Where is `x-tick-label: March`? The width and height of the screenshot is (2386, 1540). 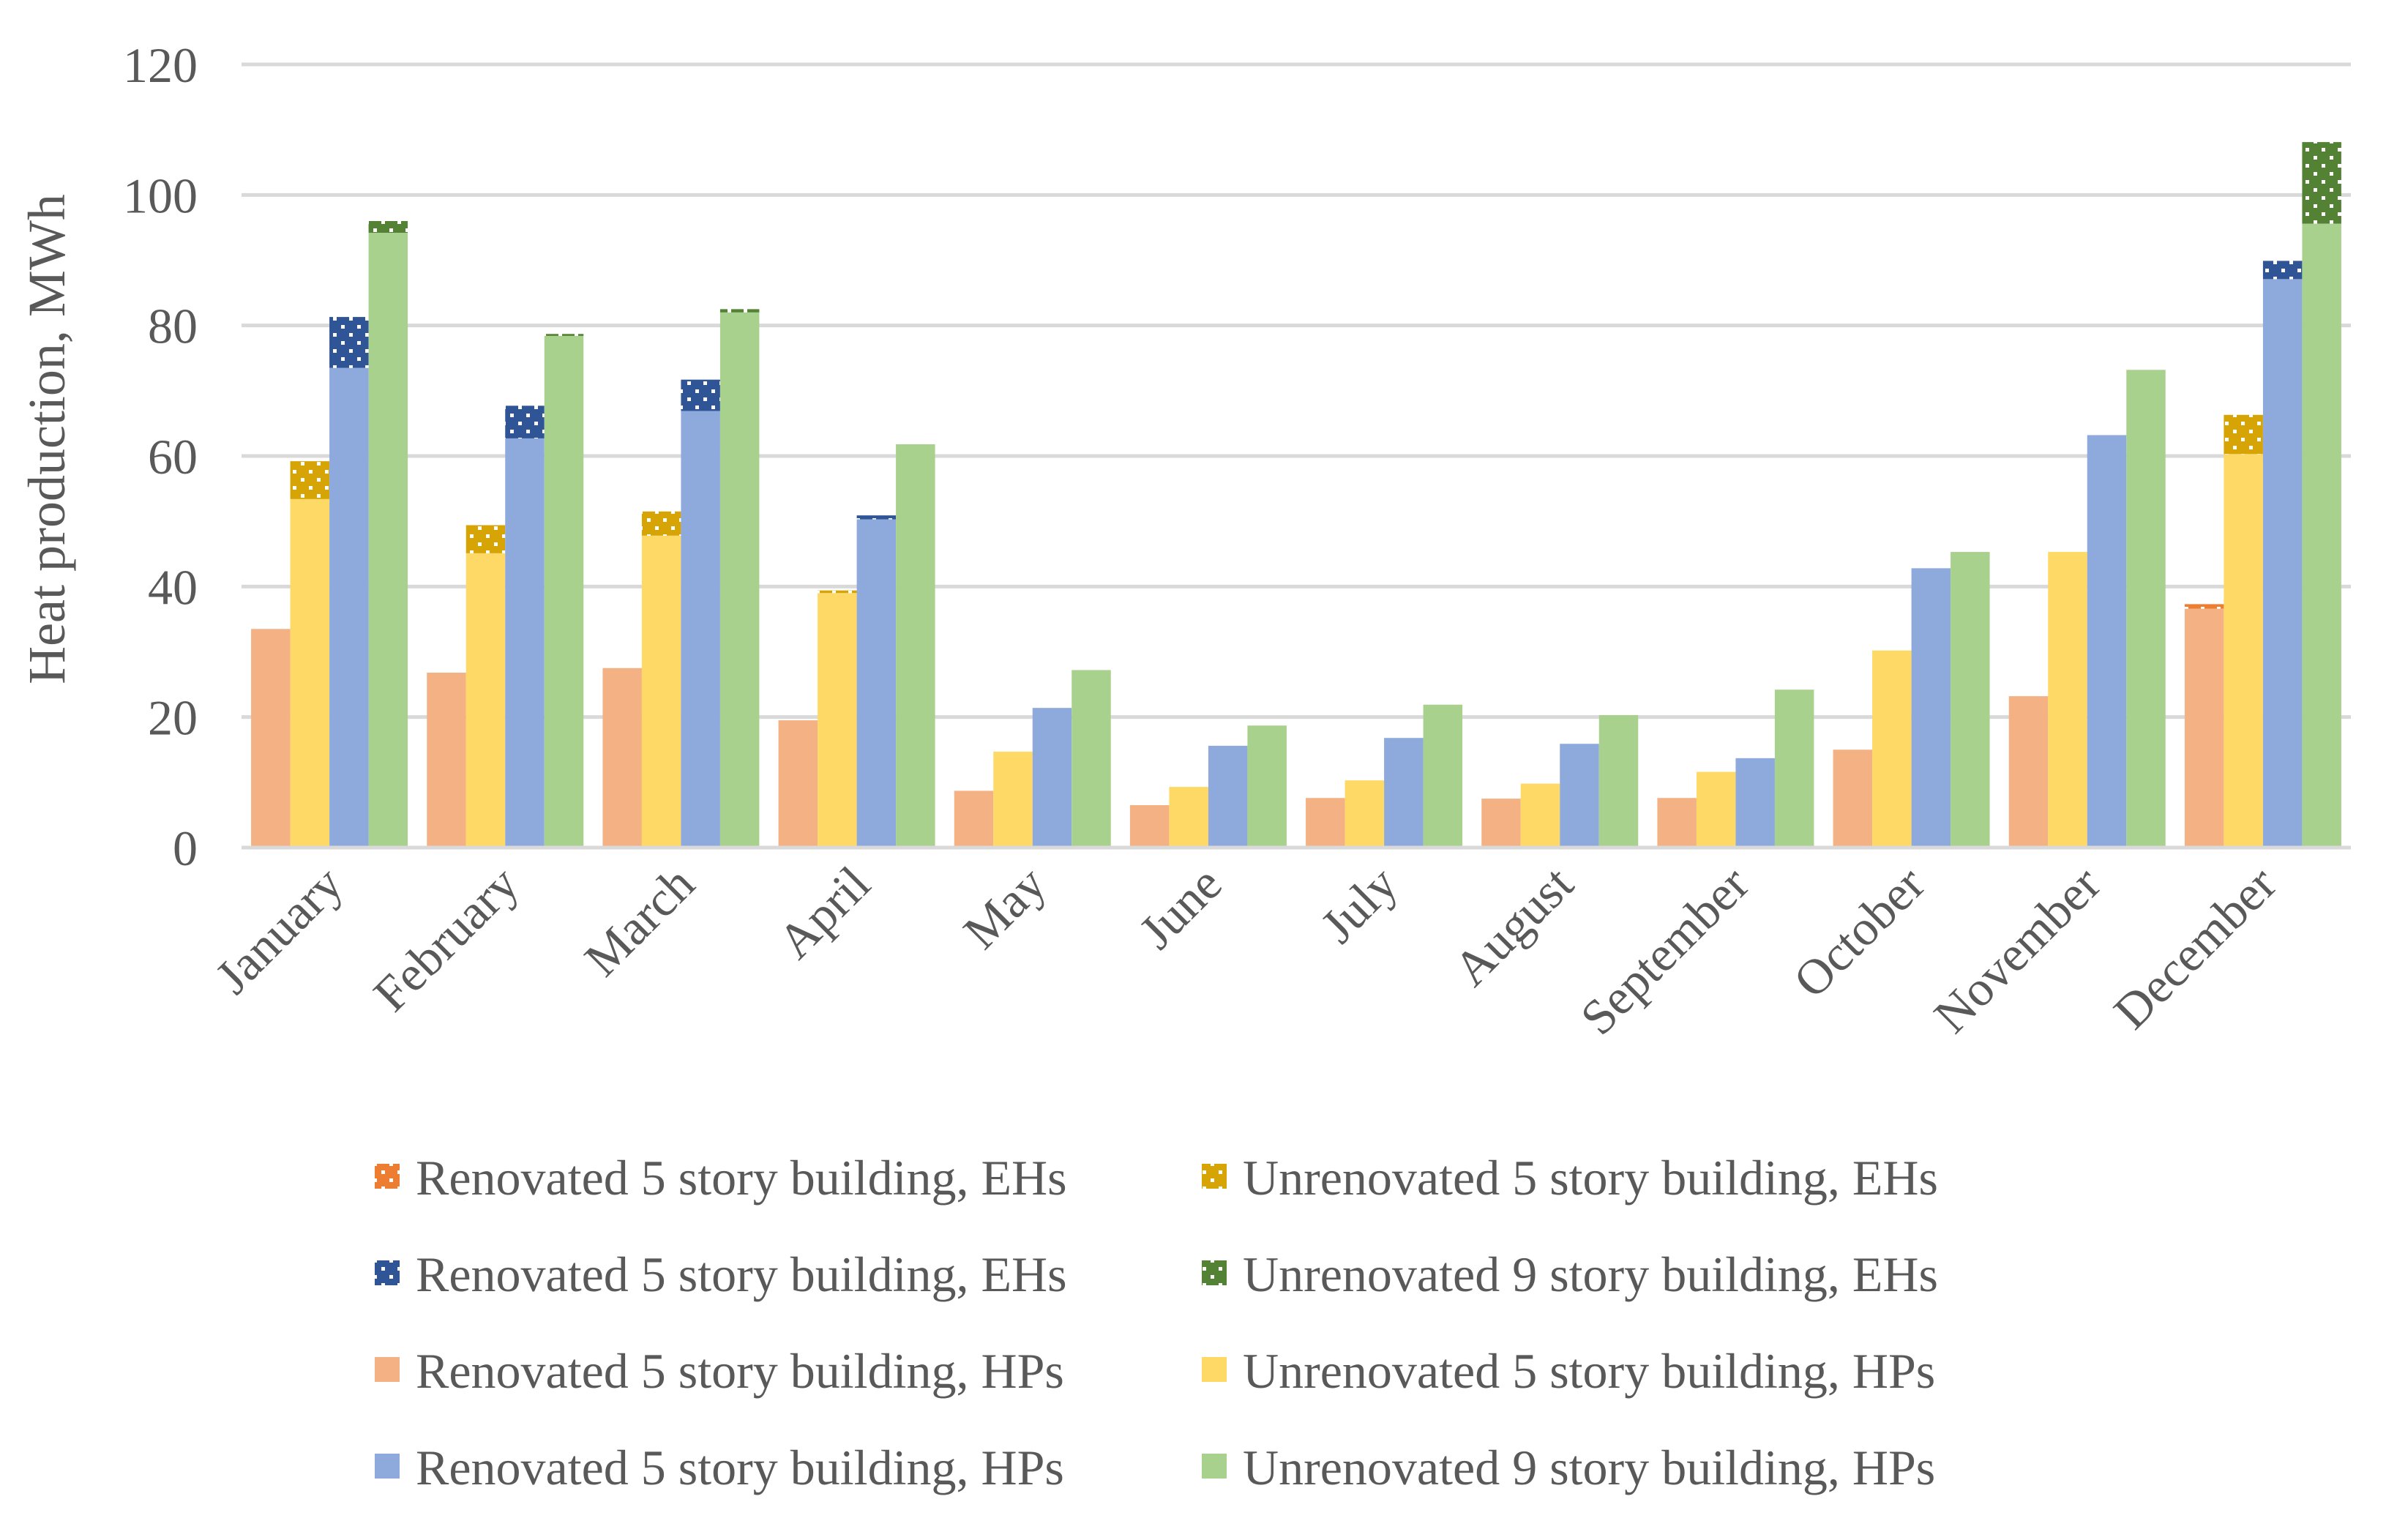 x-tick-label: March is located at coordinates (639, 921).